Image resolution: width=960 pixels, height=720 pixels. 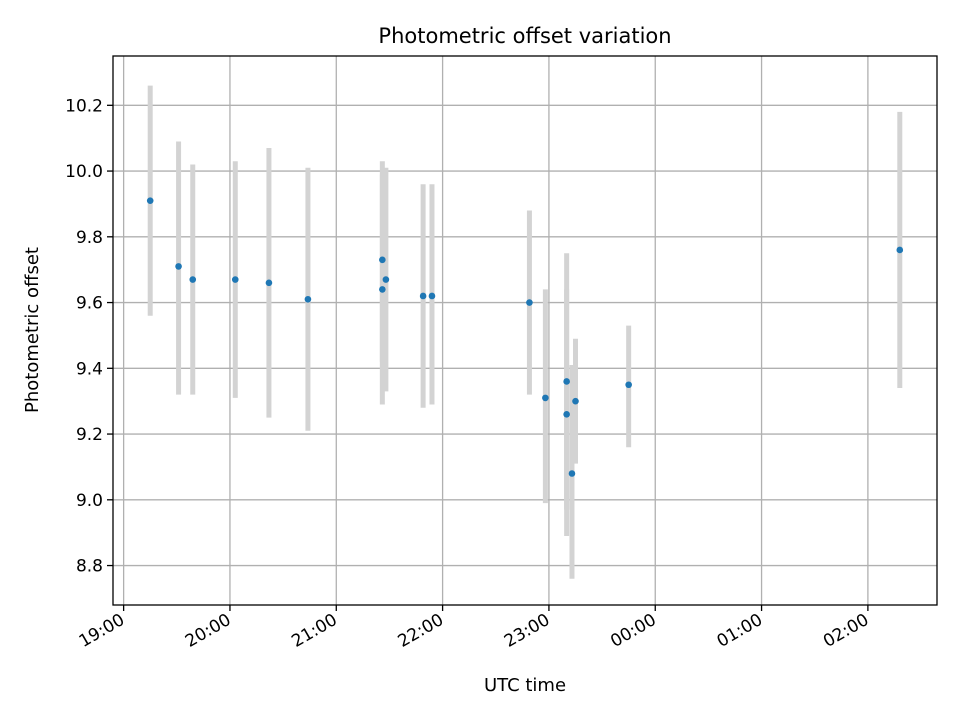 What do you see at coordinates (84, 172) in the screenshot?
I see `y-tick-label: 10.0` at bounding box center [84, 172].